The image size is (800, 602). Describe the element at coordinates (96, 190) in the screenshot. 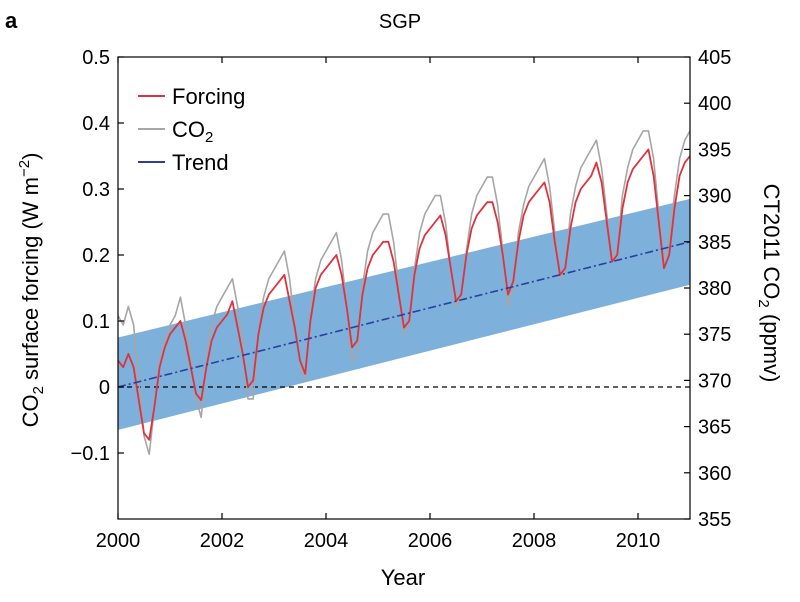

I see `y-left-tick-label: 0.3` at that location.